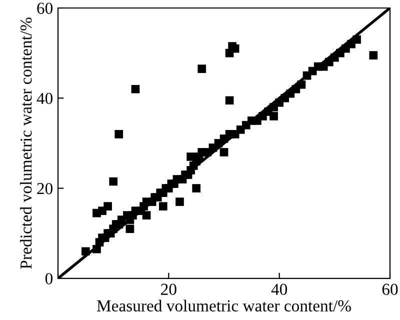 Image resolution: width=400 pixels, height=320 pixels. Describe the element at coordinates (279, 289) in the screenshot. I see `x-tick-label: 40` at that location.